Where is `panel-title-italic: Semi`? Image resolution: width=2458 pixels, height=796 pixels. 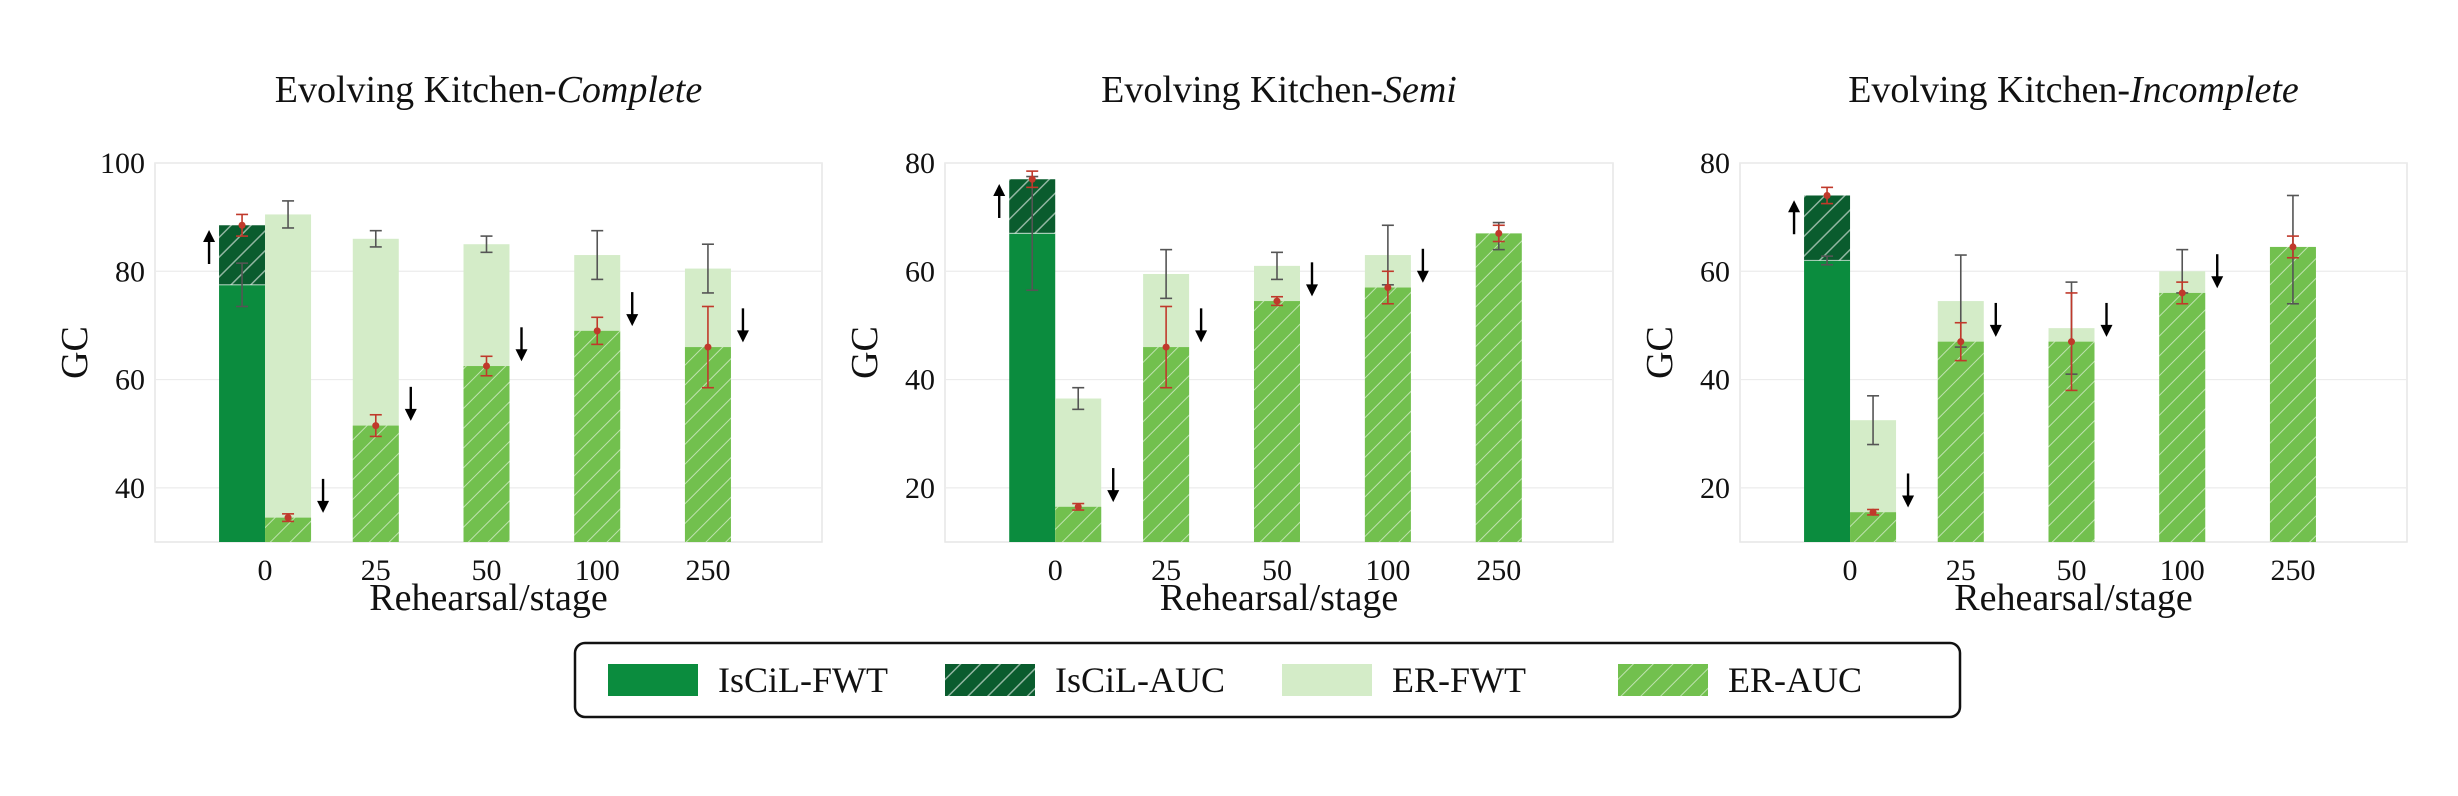 panel-title-italic: Semi is located at coordinates (1420, 90).